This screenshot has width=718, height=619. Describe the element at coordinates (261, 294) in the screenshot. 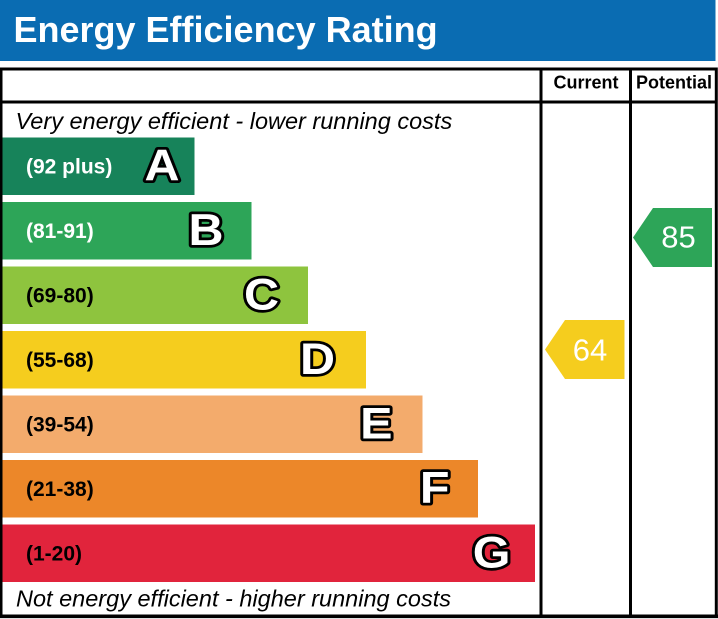

I see `svg-text: C` at that location.